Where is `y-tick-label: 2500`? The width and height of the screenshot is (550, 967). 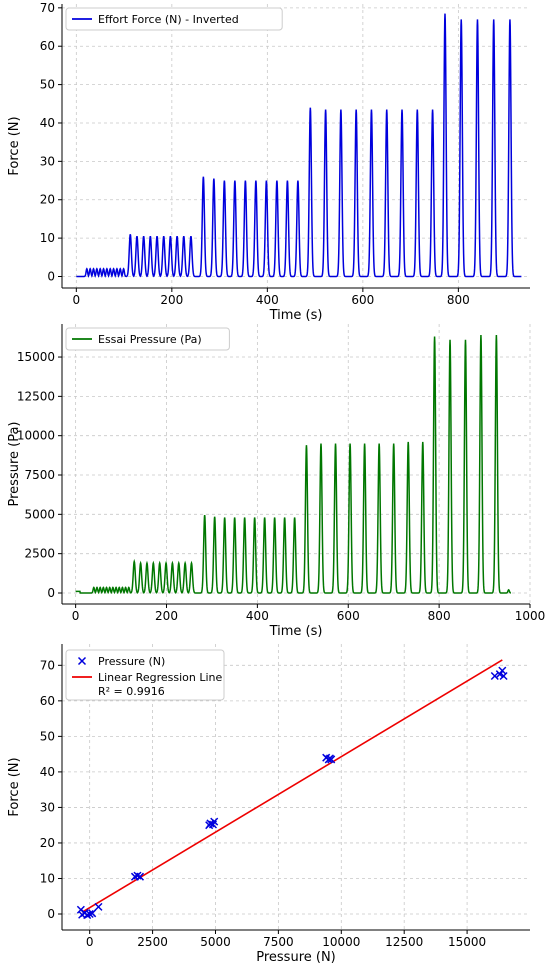 y-tick-label: 2500 is located at coordinates (39, 554).